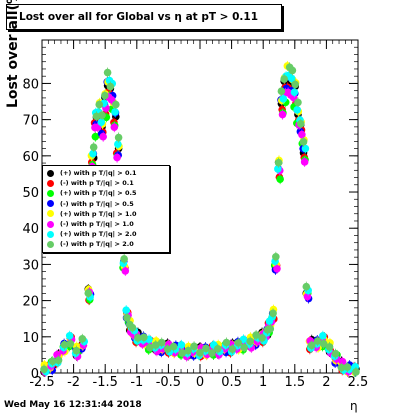 Image resolution: width=400 pixels, height=414 pixels. Describe the element at coordinates (97, 244) in the screenshot. I see `legend-label: (-) with p T/|q| > 2.0` at that location.